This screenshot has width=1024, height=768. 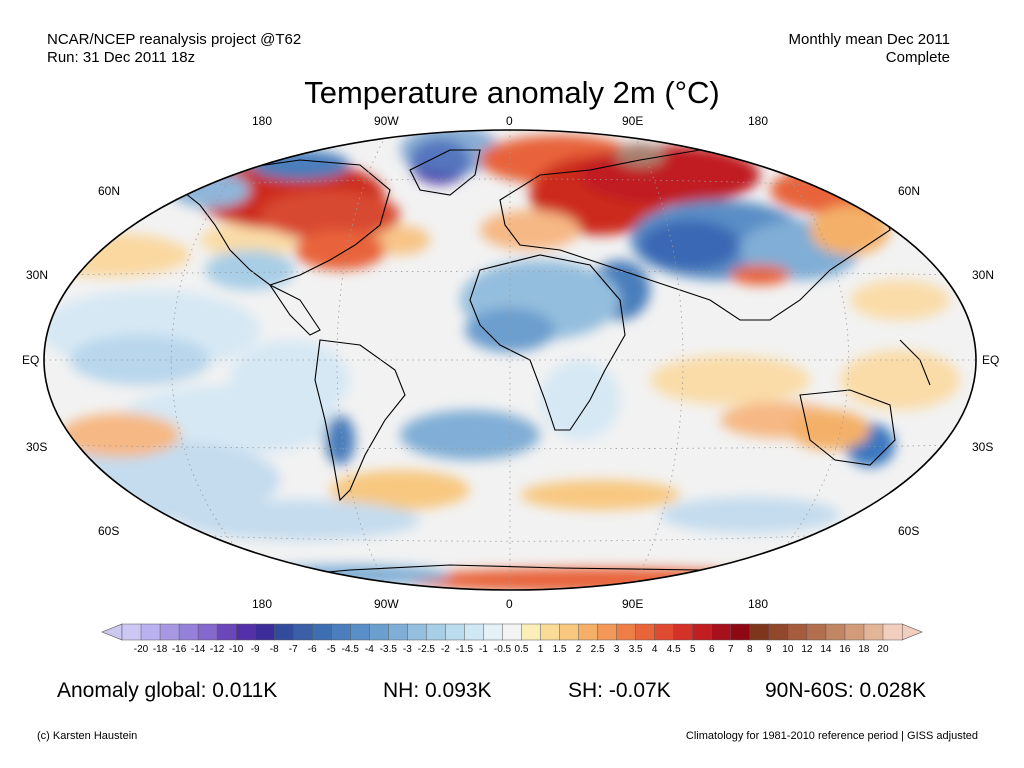 What do you see at coordinates (864, 649) in the screenshot?
I see `colorbar-tick-label: 18` at bounding box center [864, 649].